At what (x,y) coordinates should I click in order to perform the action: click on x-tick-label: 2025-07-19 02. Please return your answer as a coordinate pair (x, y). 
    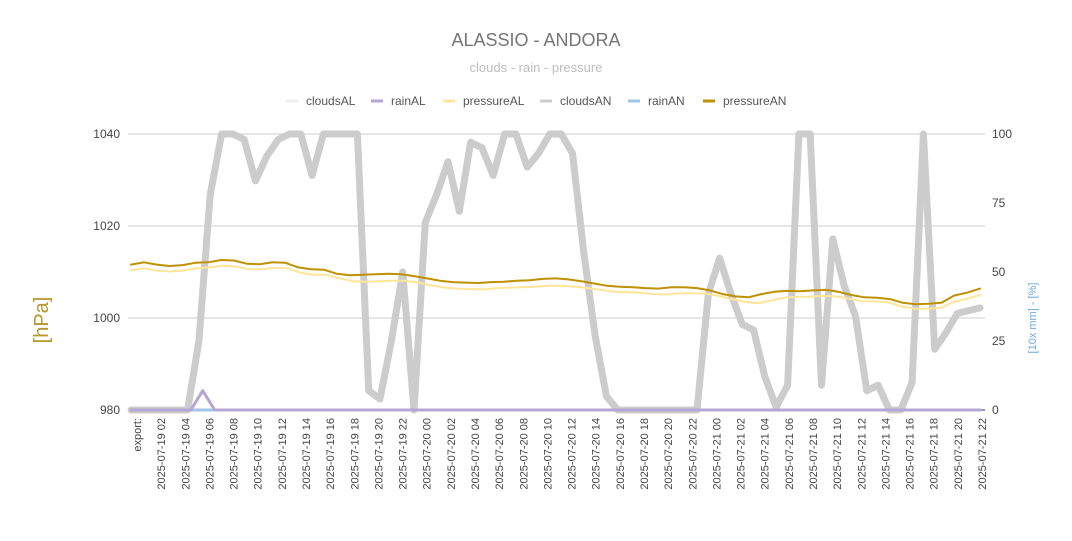
    Looking at the image, I should click on (162, 454).